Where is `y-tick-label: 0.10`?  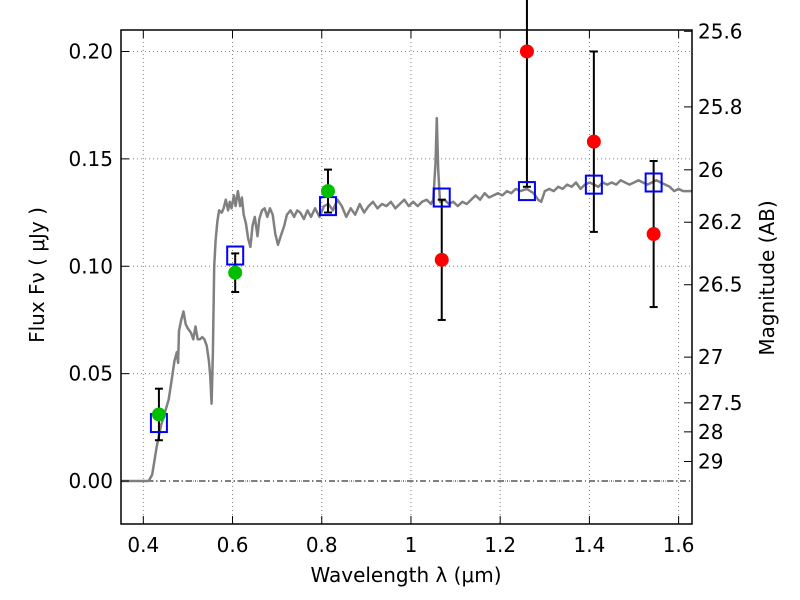
y-tick-label: 0.10 is located at coordinates (90, 266).